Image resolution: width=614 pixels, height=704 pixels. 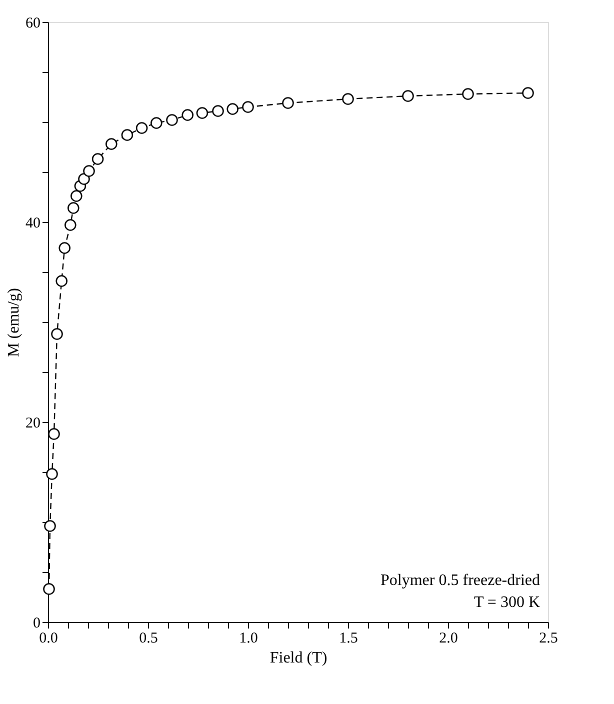 What do you see at coordinates (299, 658) in the screenshot?
I see `x-axis-title: Field (T)` at bounding box center [299, 658].